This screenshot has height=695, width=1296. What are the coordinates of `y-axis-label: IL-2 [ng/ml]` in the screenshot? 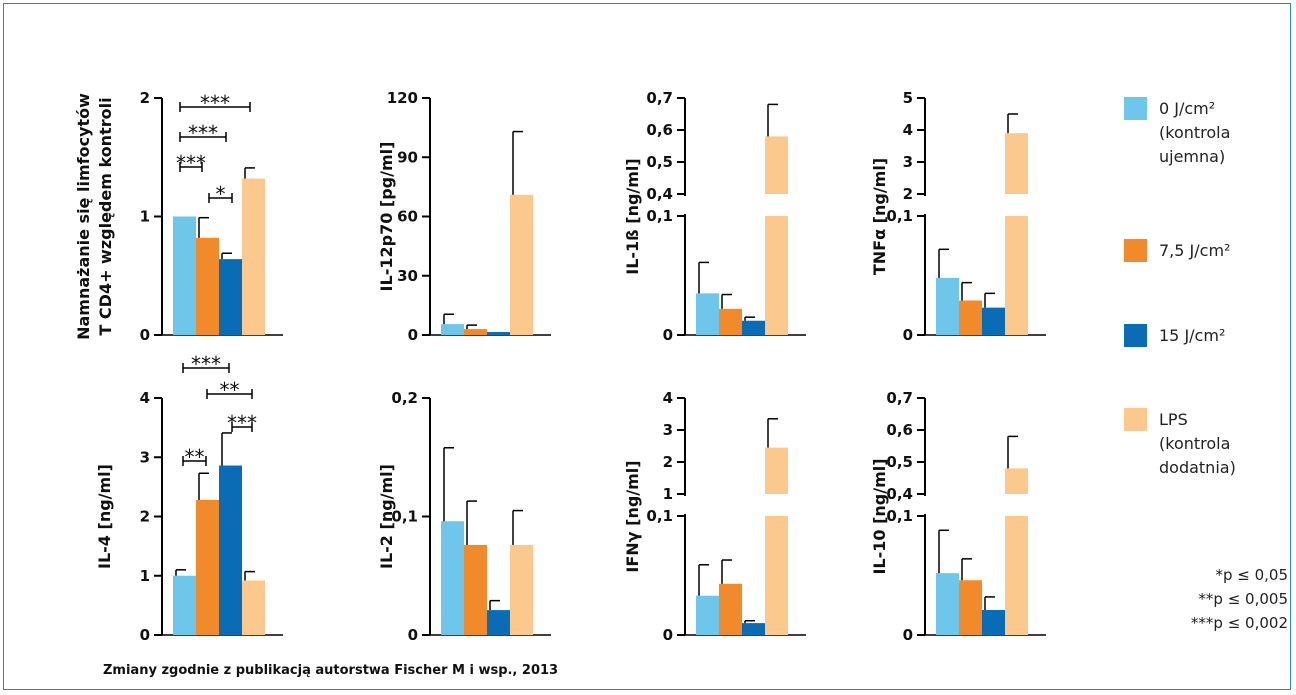 It's located at (386, 516).